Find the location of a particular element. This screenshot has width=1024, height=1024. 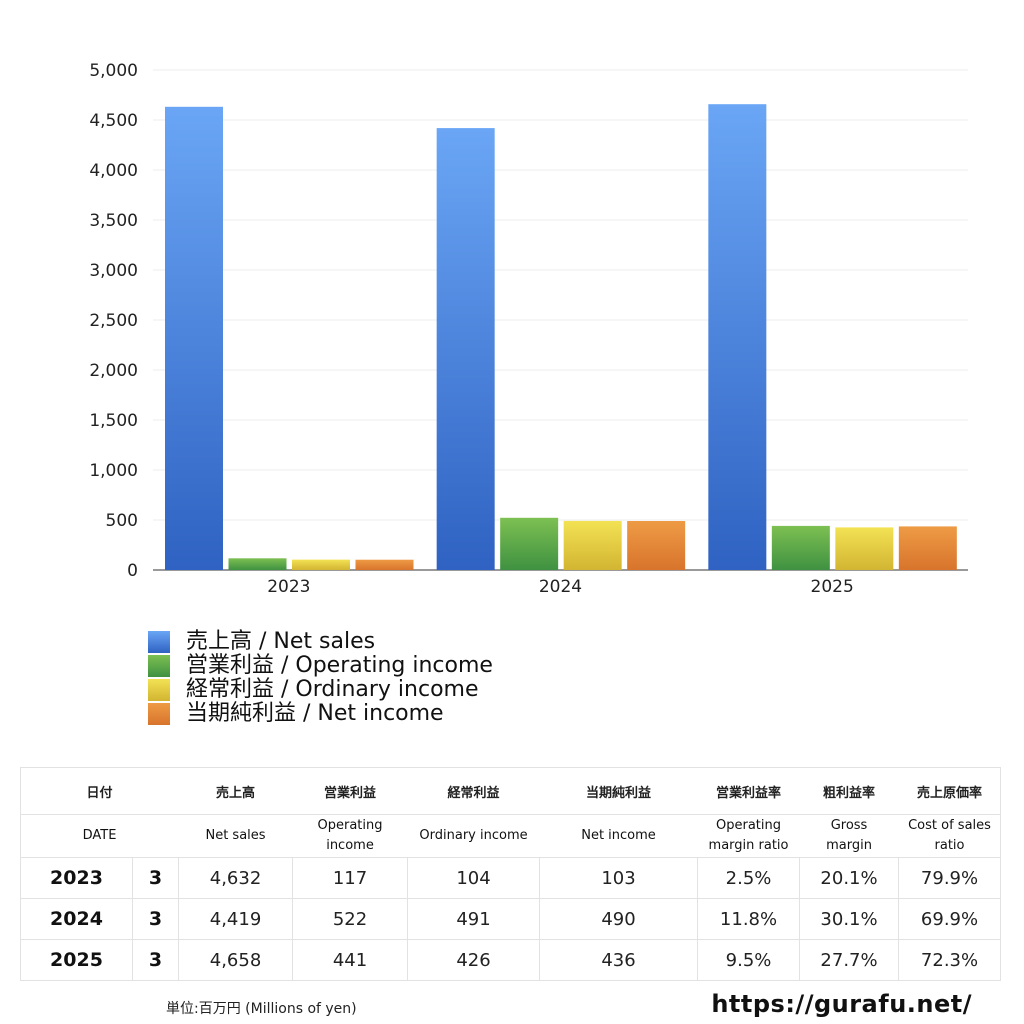

cell-net-sales: 4,658 is located at coordinates (236, 960).